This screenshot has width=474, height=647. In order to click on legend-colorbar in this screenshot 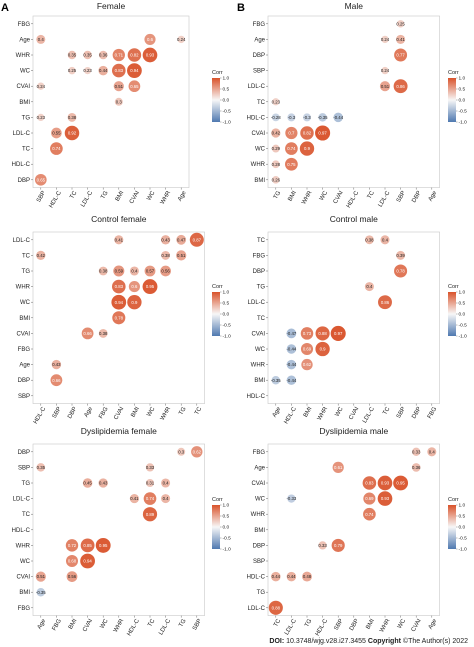, I will do `click(452, 314)`.